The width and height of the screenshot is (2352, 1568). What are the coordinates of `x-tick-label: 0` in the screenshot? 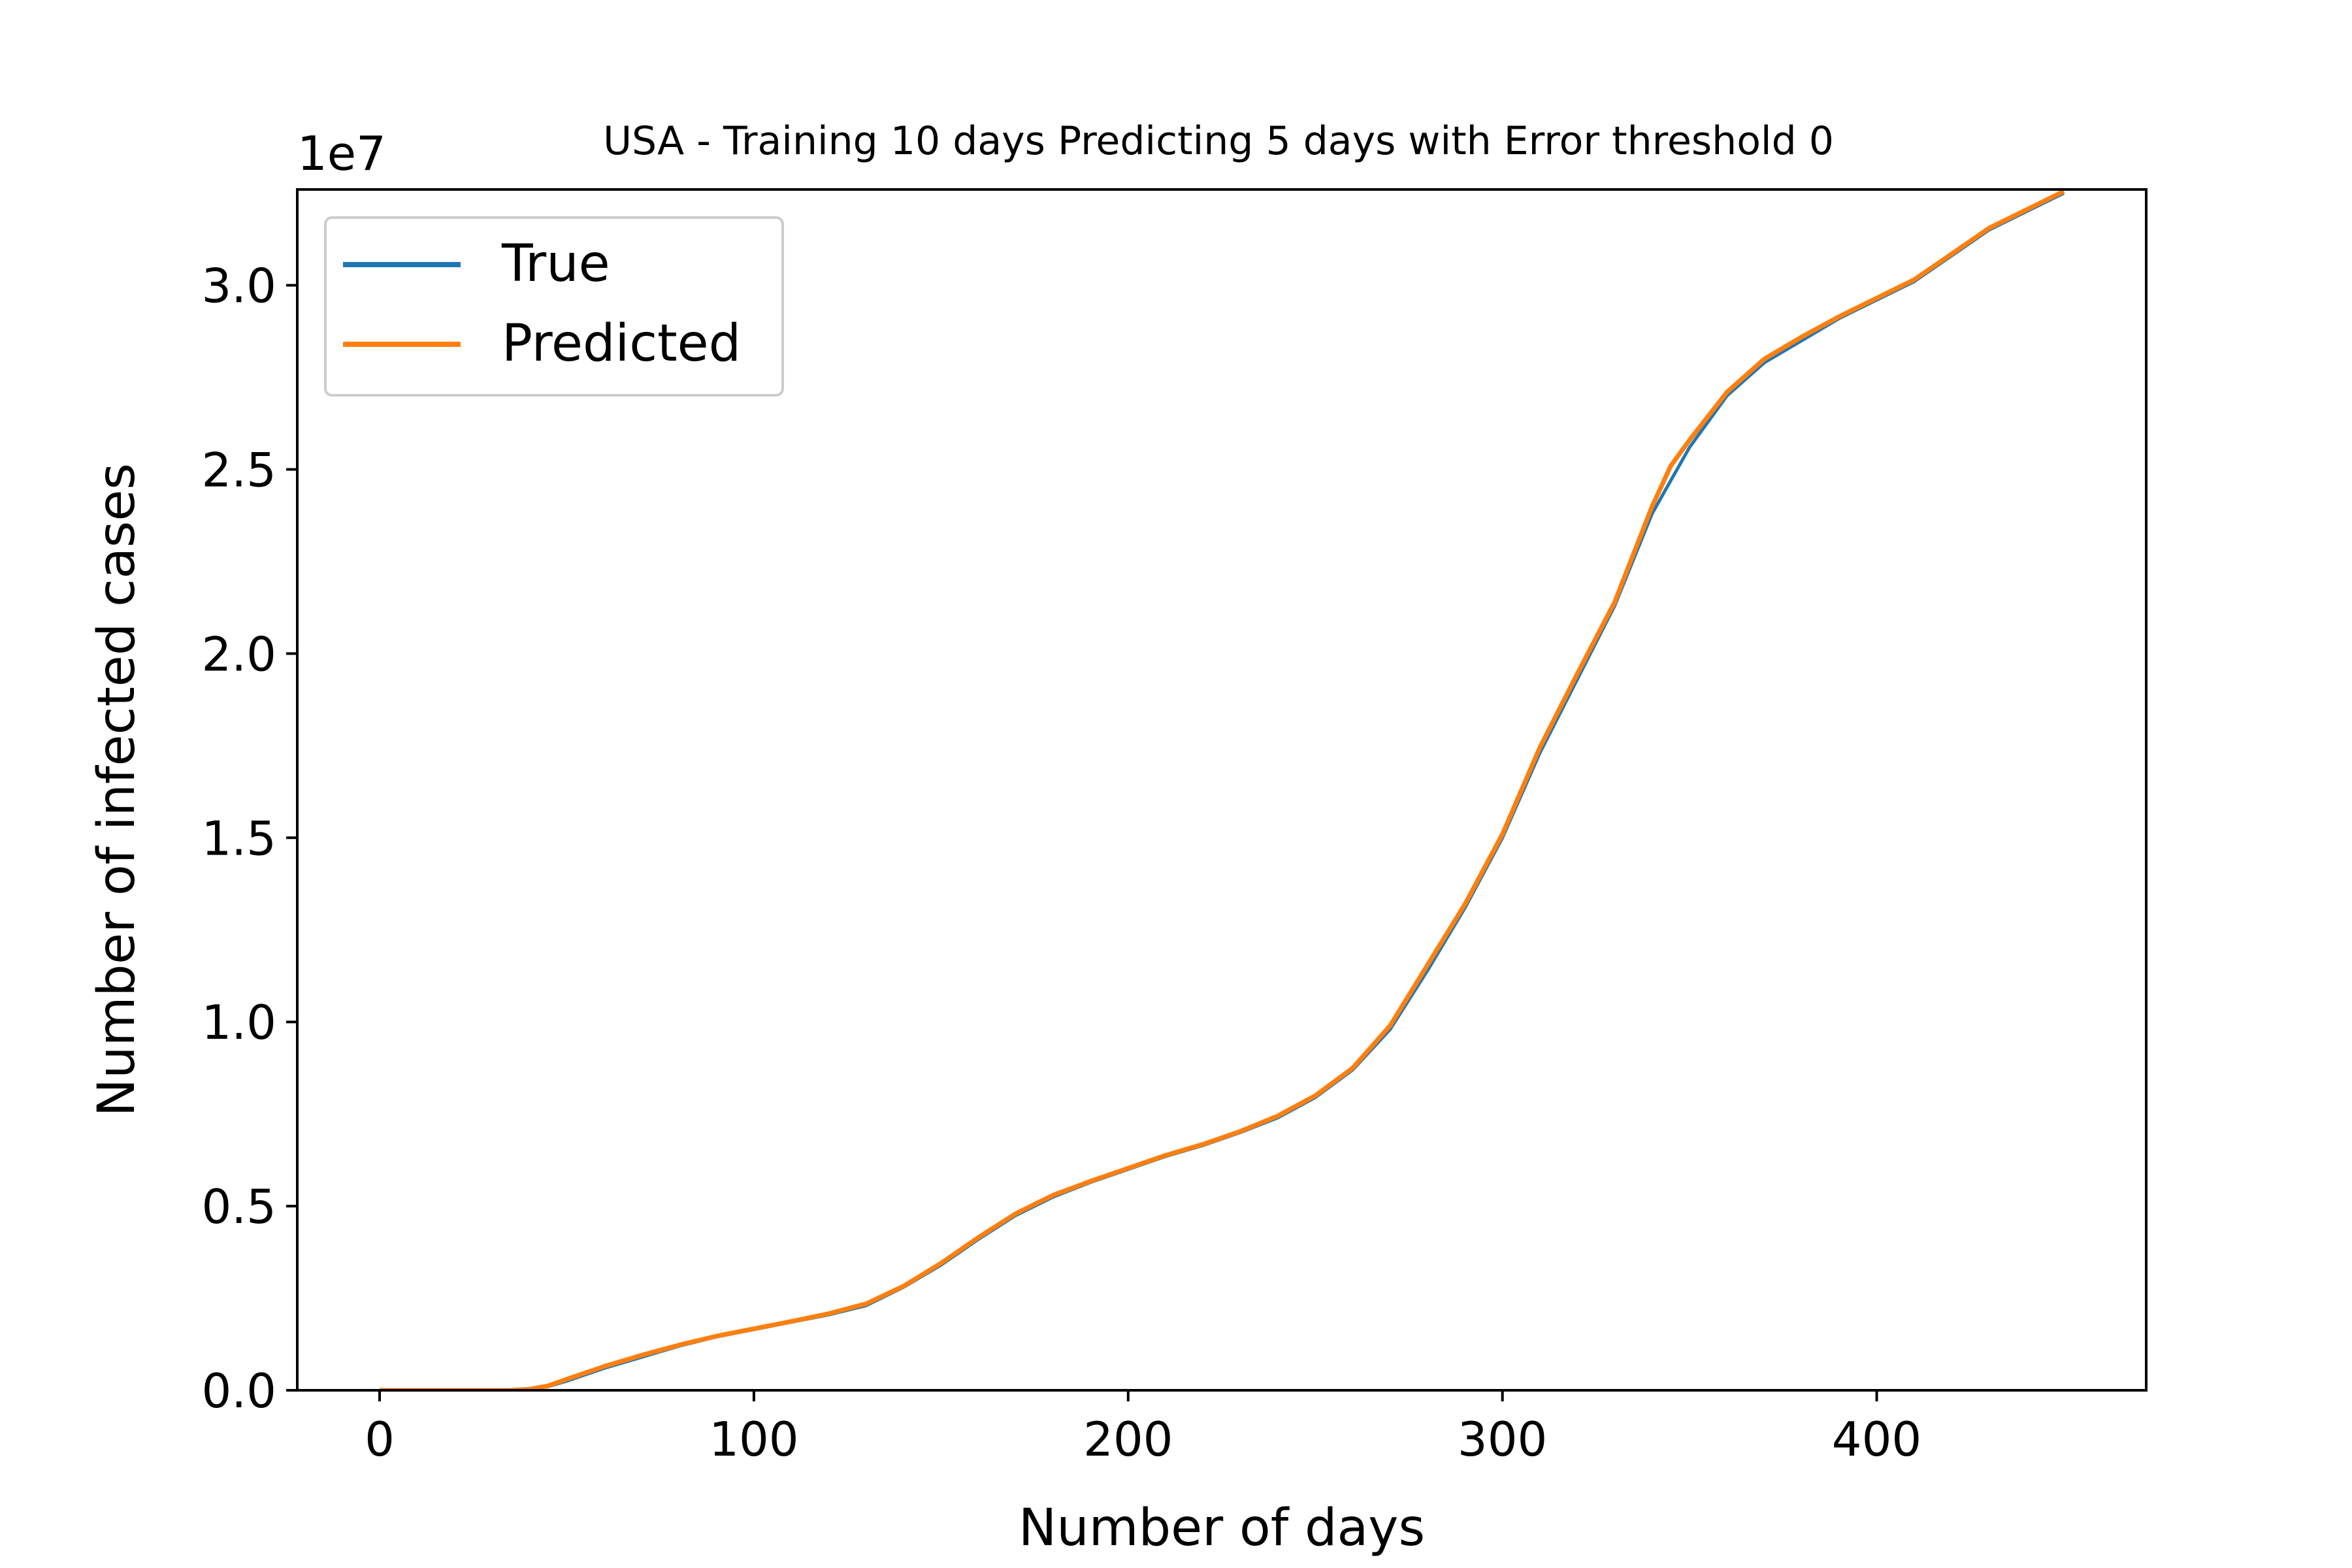 It's located at (380, 1439).